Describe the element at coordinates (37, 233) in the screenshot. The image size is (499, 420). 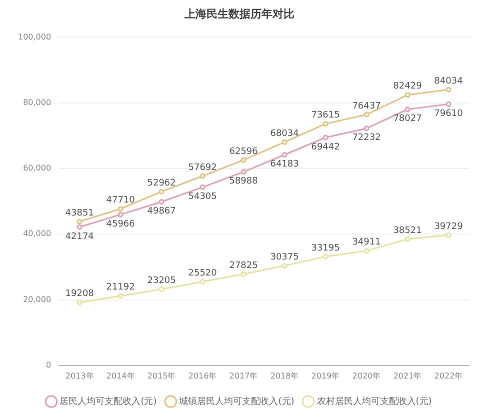
I see `y-tick-label: 40,000` at that location.